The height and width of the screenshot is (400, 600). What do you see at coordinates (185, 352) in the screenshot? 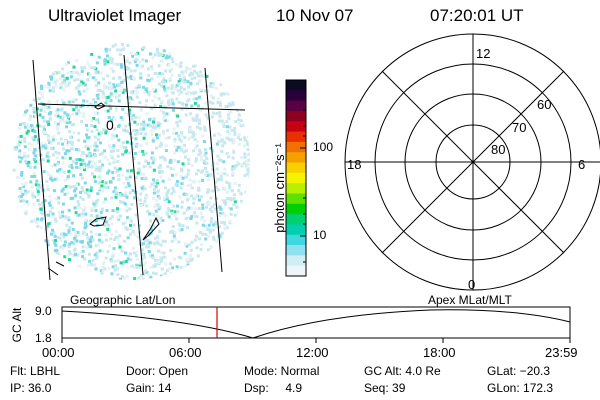
I see `timeline-xtick-0600: 06:00` at bounding box center [185, 352].